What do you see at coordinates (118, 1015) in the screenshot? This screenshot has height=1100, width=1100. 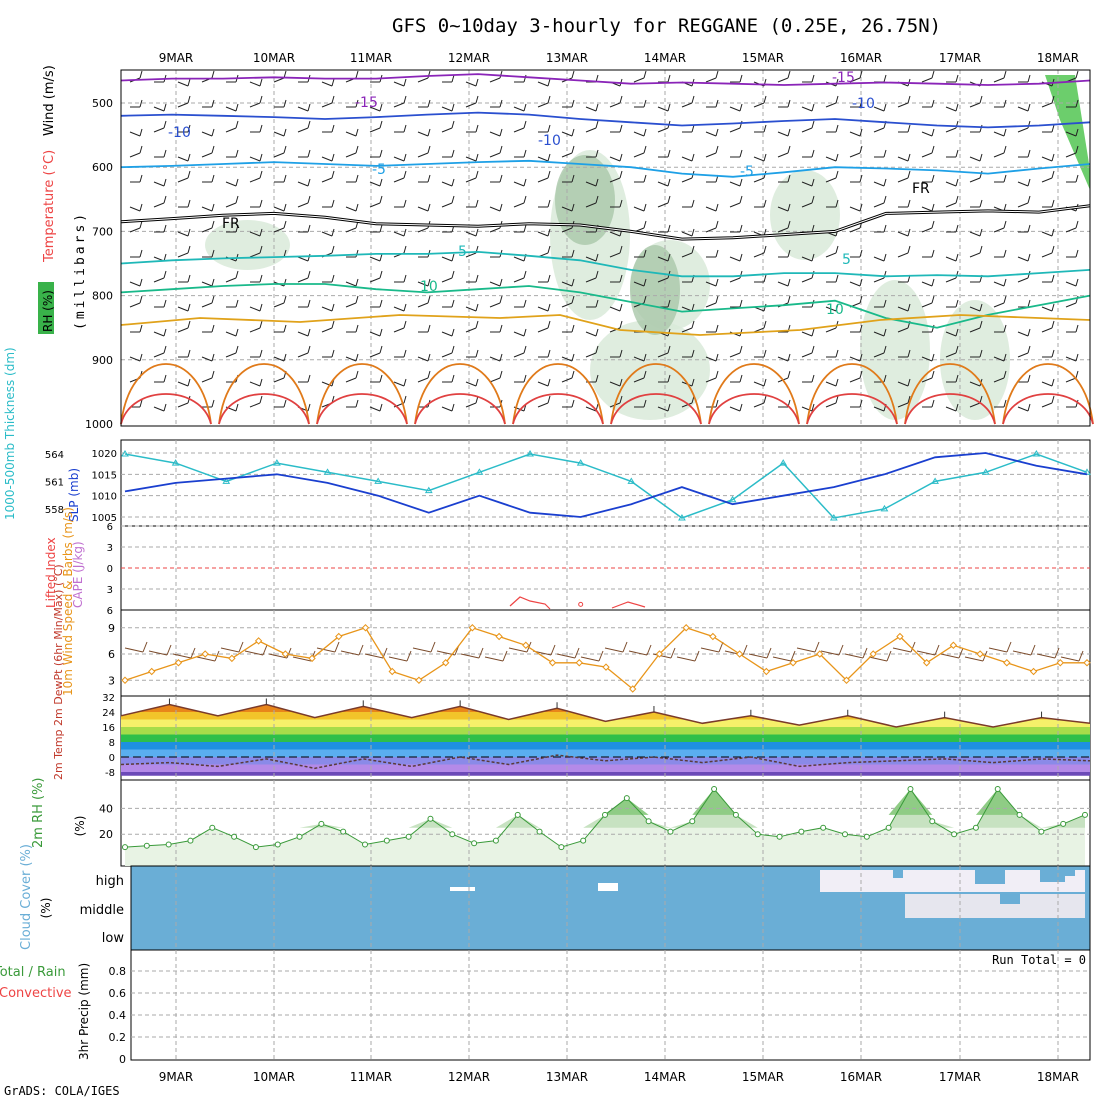 I see `tick-label: 0.4` at bounding box center [118, 1015].